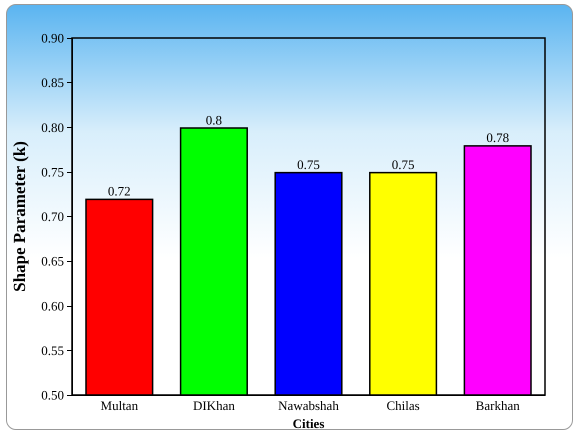 The image size is (579, 435). What do you see at coordinates (52, 261) in the screenshot?
I see `y-tick-label: 0.65` at bounding box center [52, 261].